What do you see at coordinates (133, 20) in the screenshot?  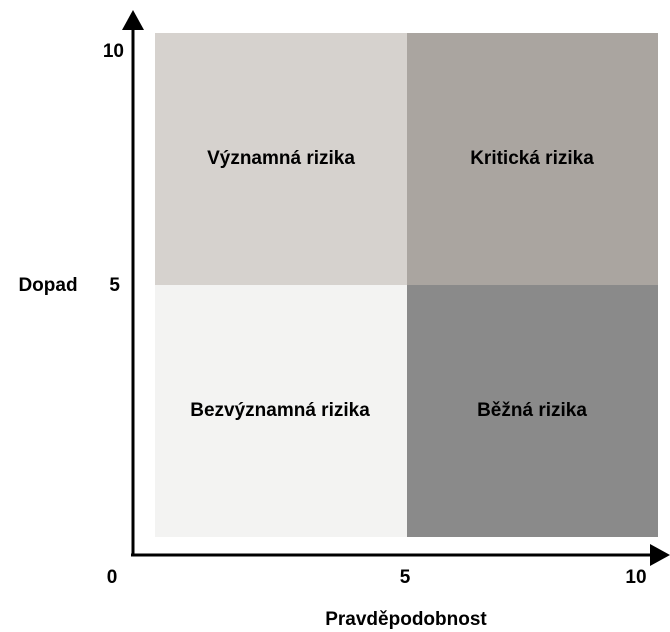 I see `y-arrow` at bounding box center [133, 20].